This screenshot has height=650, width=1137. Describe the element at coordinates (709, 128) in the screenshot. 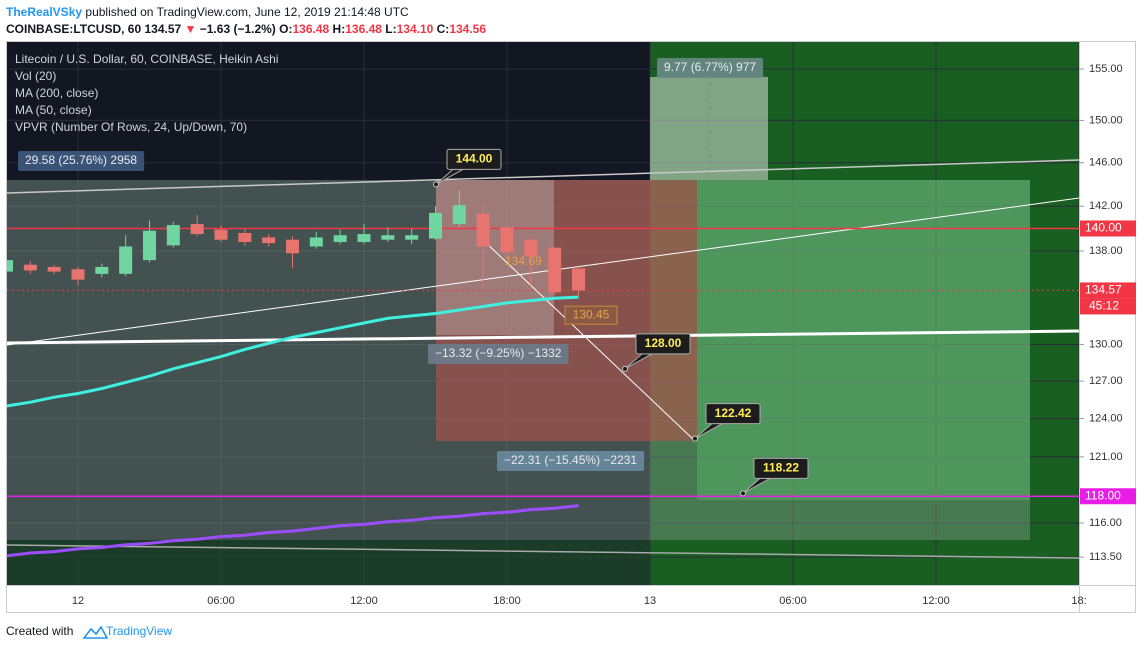

I see `measure-box` at that location.